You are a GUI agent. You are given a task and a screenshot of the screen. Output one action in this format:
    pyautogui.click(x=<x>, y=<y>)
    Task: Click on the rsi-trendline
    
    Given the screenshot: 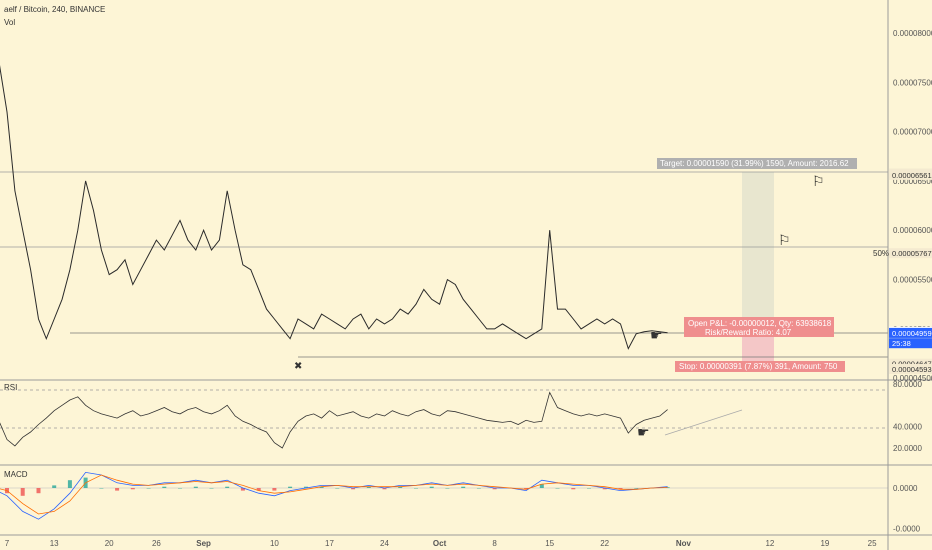 What is the action you would take?
    pyautogui.click(x=703, y=422)
    